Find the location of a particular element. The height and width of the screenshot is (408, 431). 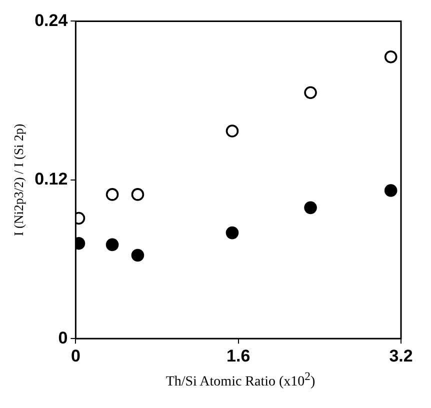

y-axis-title: I (Ni2p3/2) / I (Si 2p) is located at coordinates (18, 180).